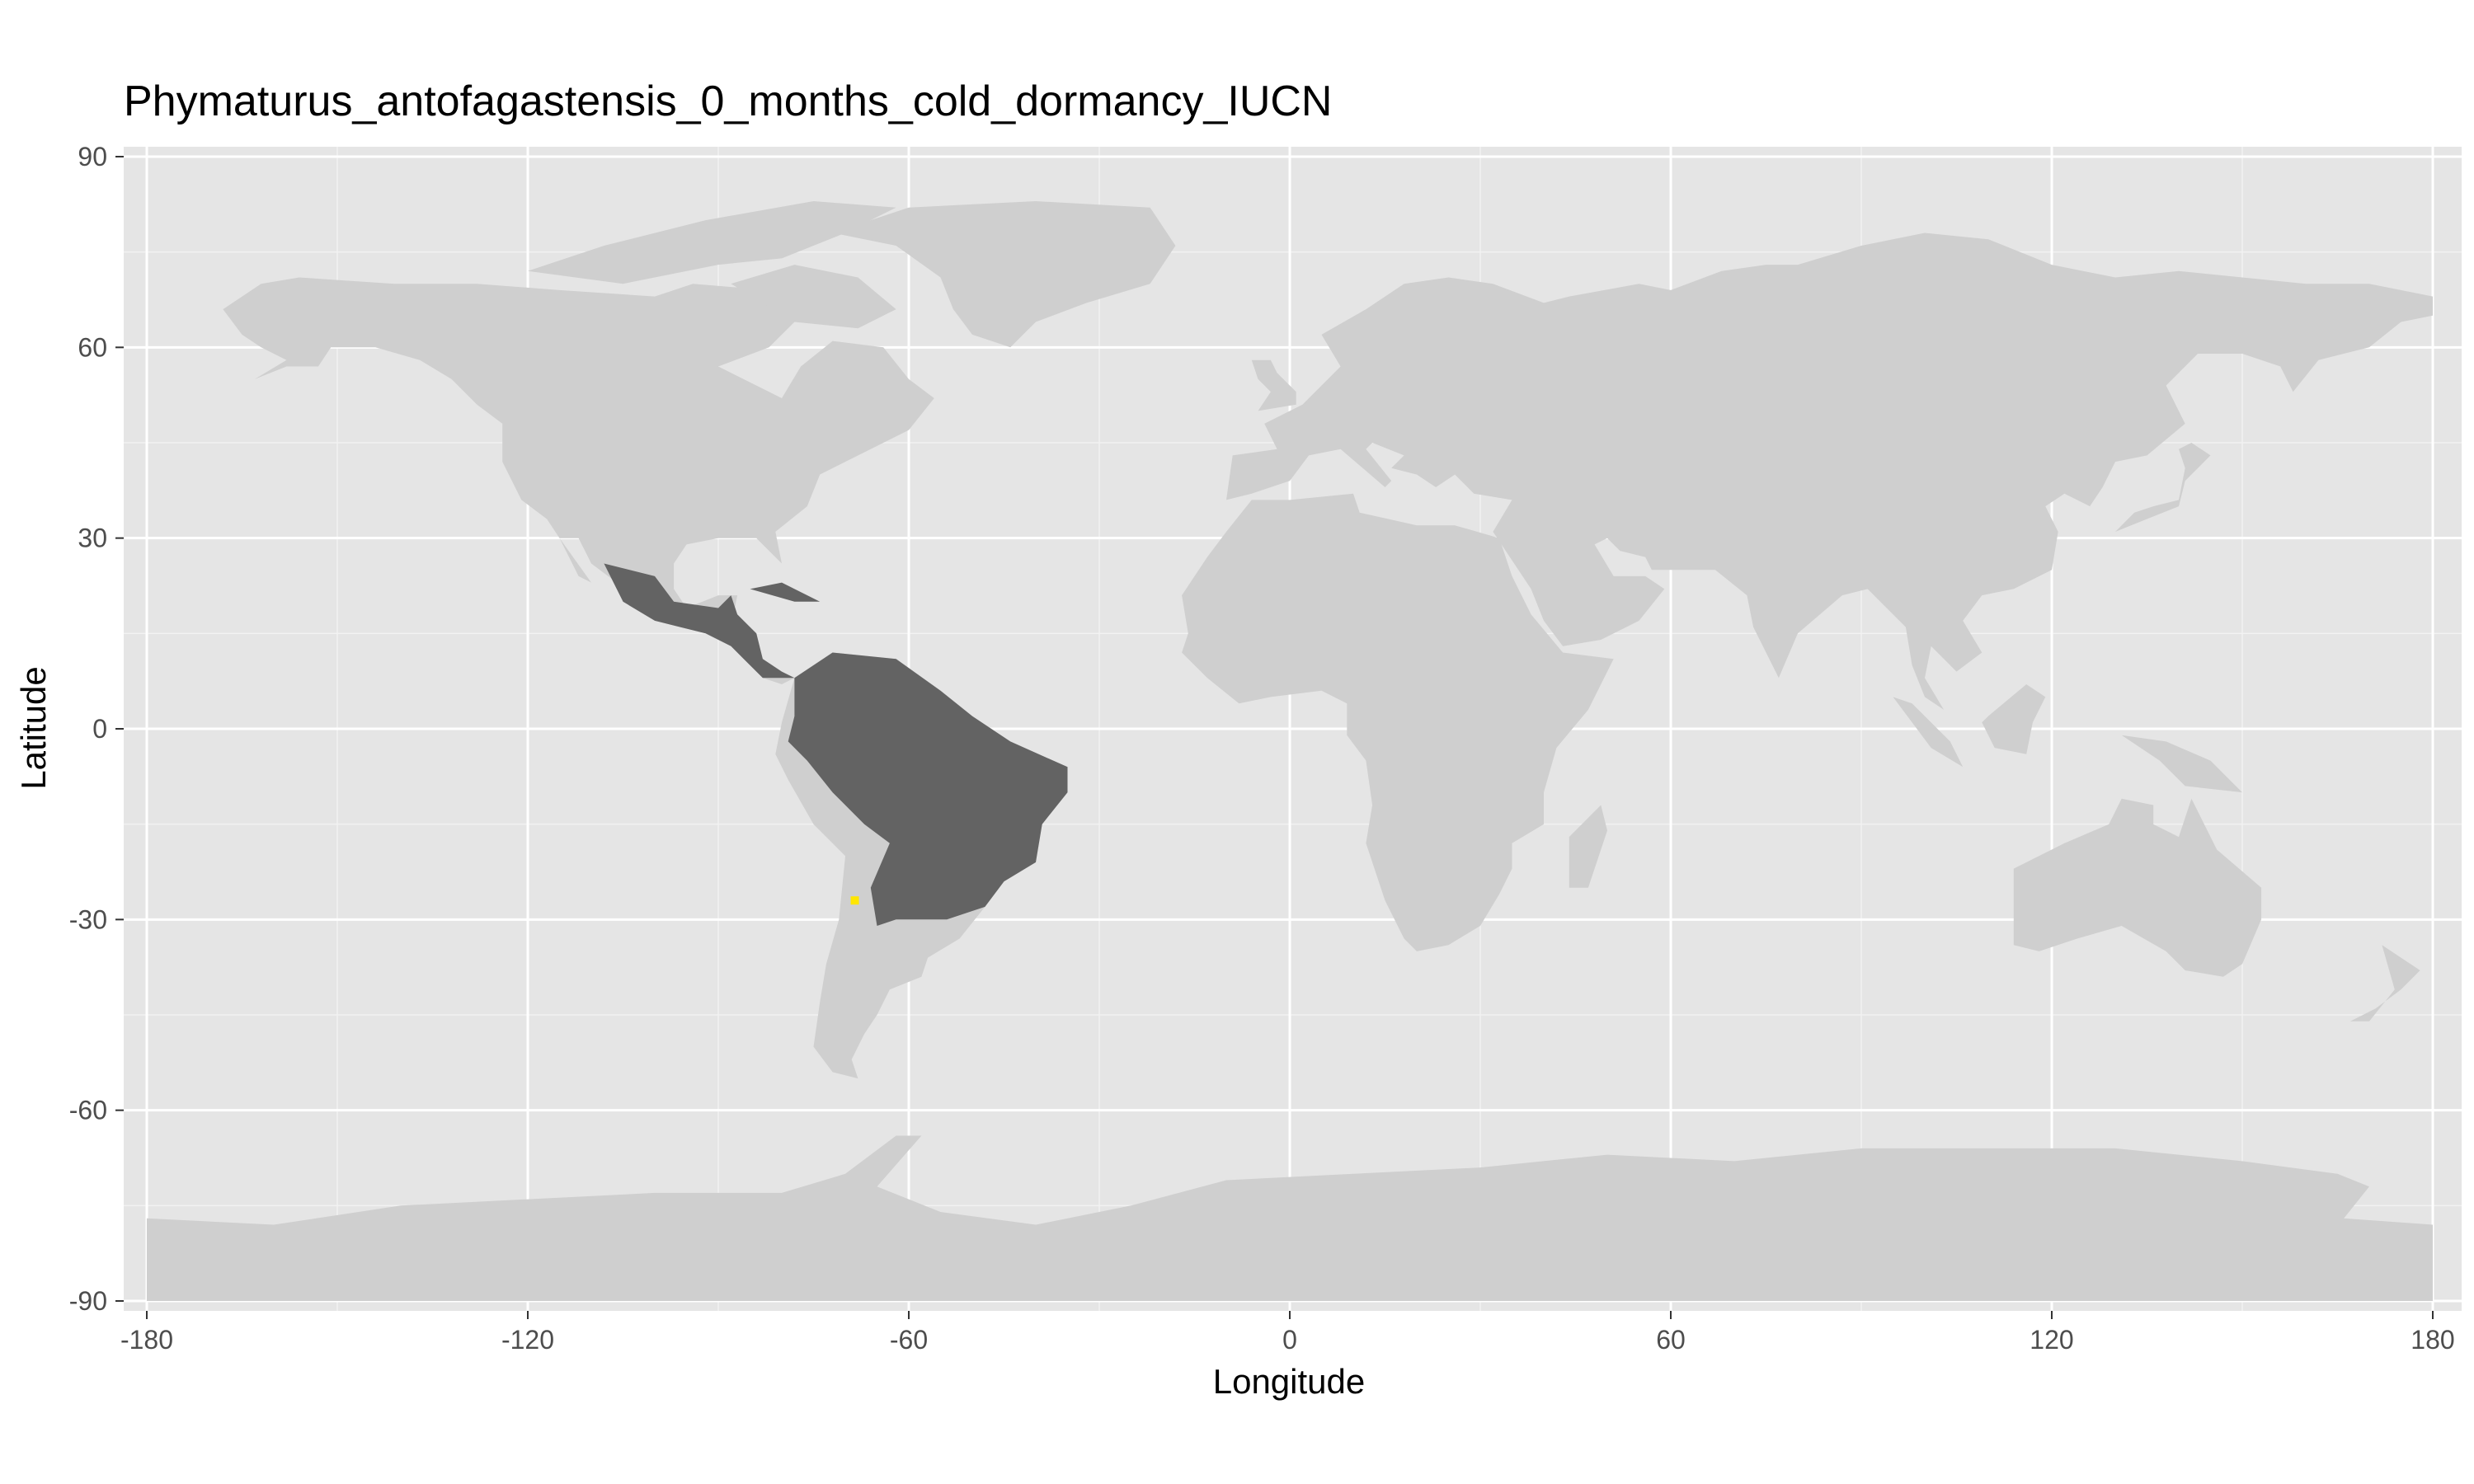 The width and height of the screenshot is (2474, 1484). I want to click on land-madagascar, so click(1588, 846).